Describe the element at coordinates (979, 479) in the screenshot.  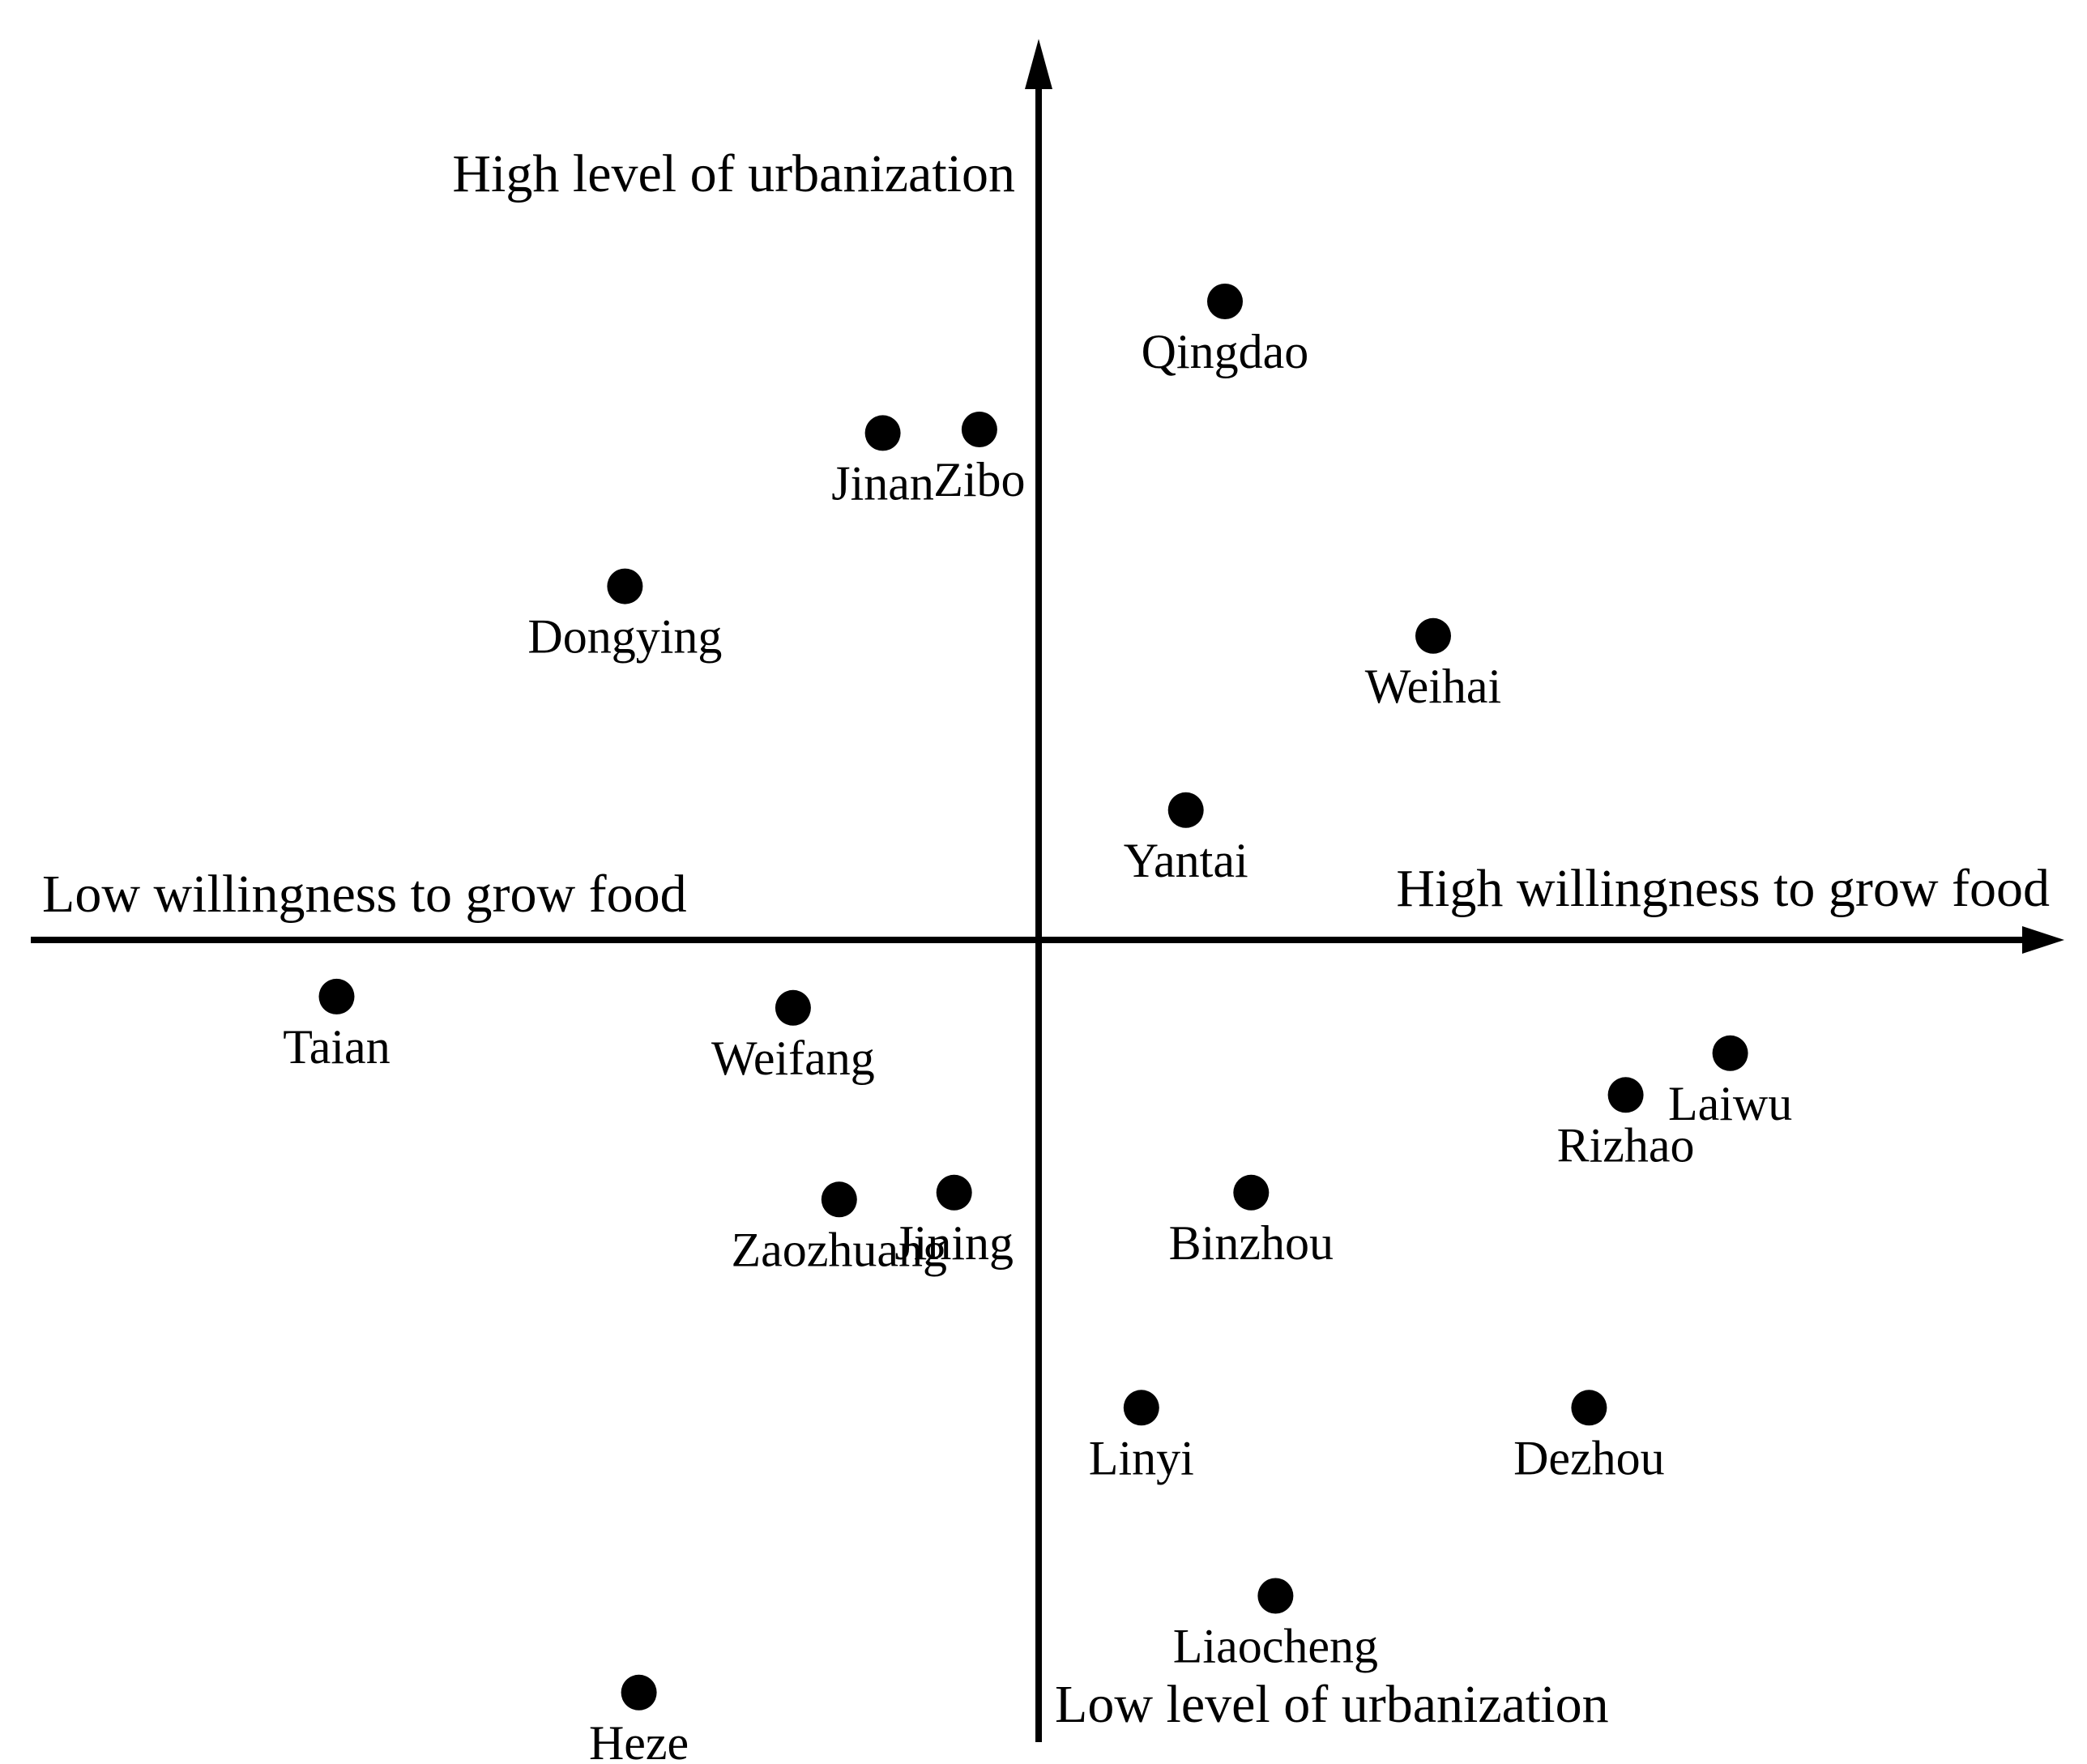
I see `point-label-zibo: Zibo` at that location.